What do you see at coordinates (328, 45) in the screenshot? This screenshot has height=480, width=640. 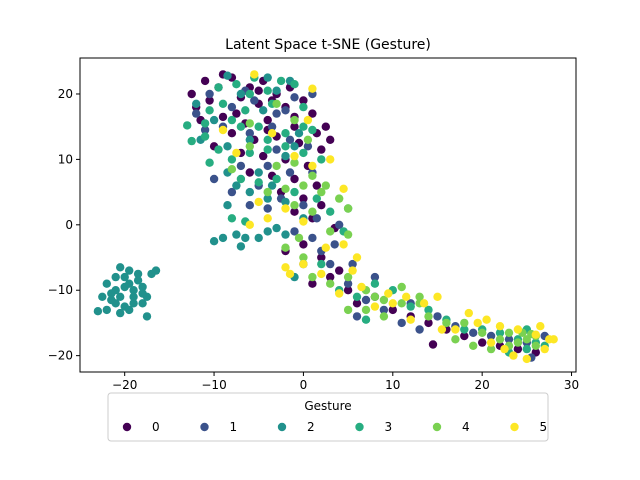 I see `chart-title: Latent Space t-SNE (Gesture)` at bounding box center [328, 45].